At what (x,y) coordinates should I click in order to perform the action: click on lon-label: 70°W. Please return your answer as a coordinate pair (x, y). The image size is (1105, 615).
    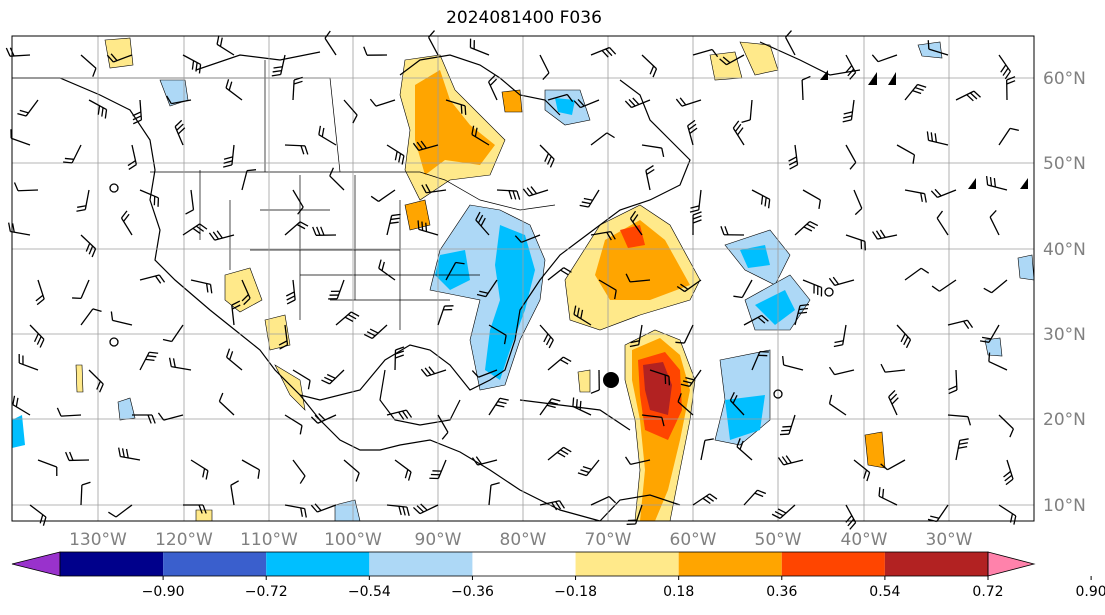
    Looking at the image, I should click on (608, 540).